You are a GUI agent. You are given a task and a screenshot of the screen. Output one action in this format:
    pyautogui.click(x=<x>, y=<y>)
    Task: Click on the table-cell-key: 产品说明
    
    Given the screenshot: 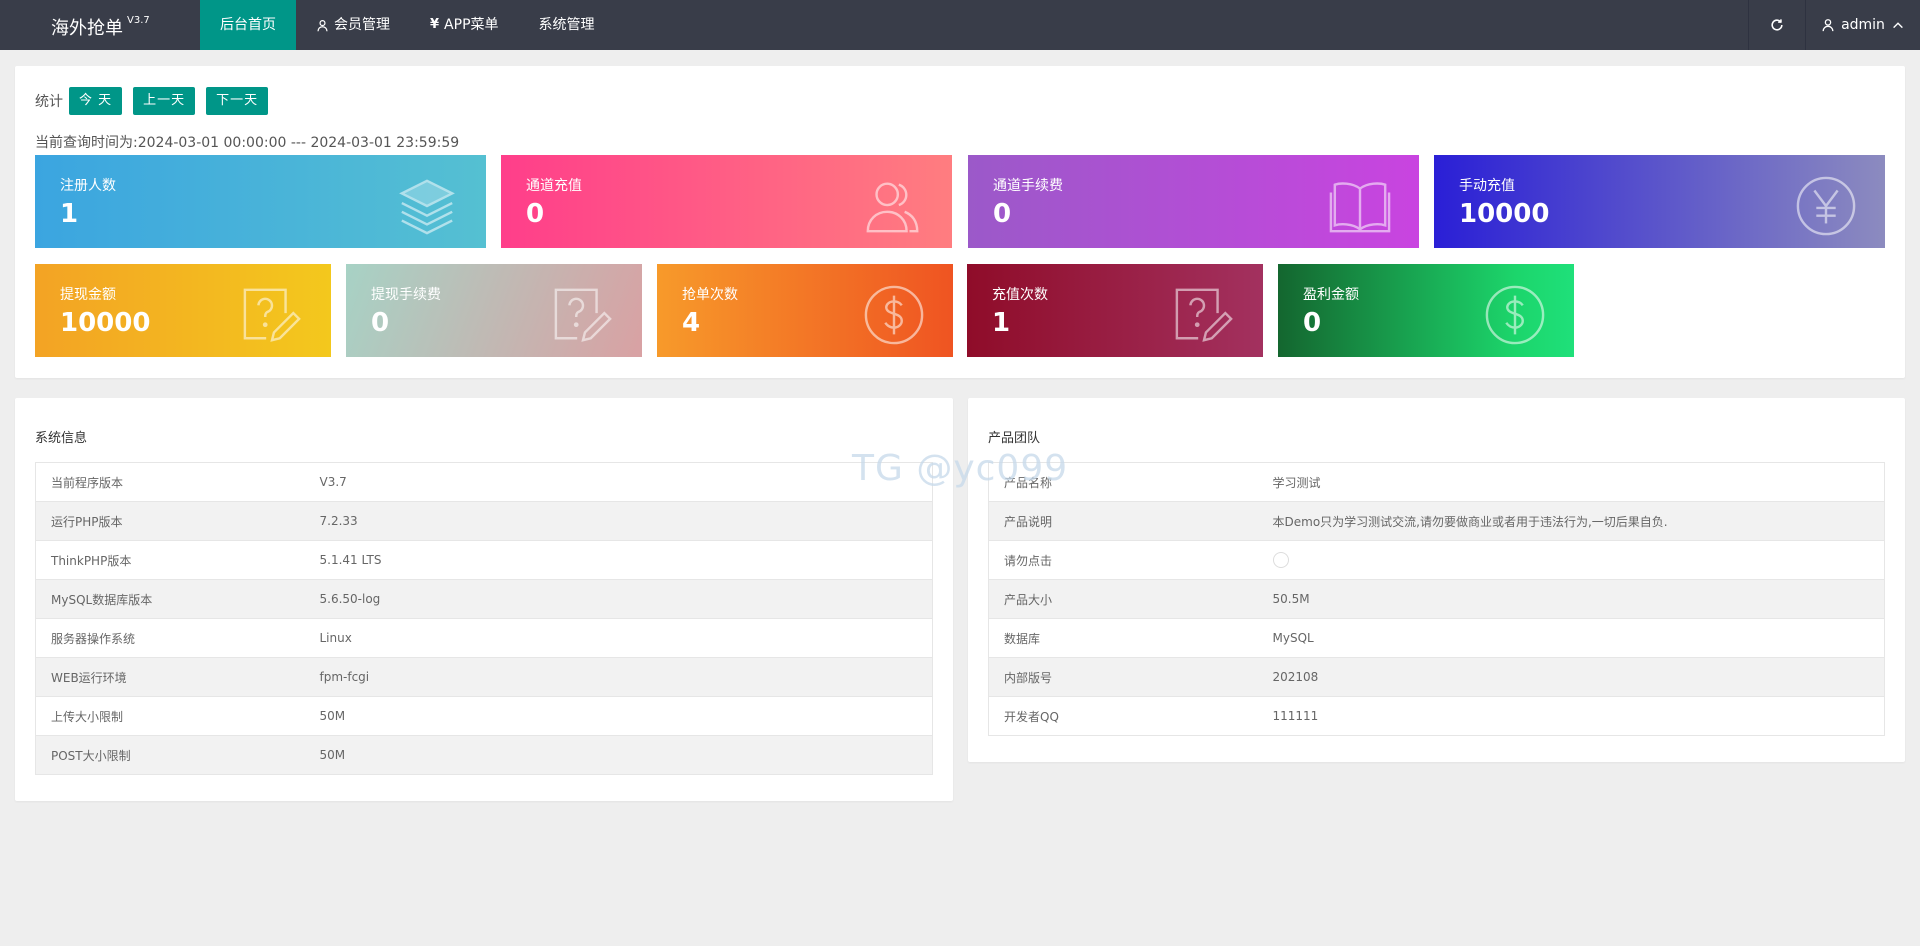 What is the action you would take?
    pyautogui.click(x=1123, y=521)
    